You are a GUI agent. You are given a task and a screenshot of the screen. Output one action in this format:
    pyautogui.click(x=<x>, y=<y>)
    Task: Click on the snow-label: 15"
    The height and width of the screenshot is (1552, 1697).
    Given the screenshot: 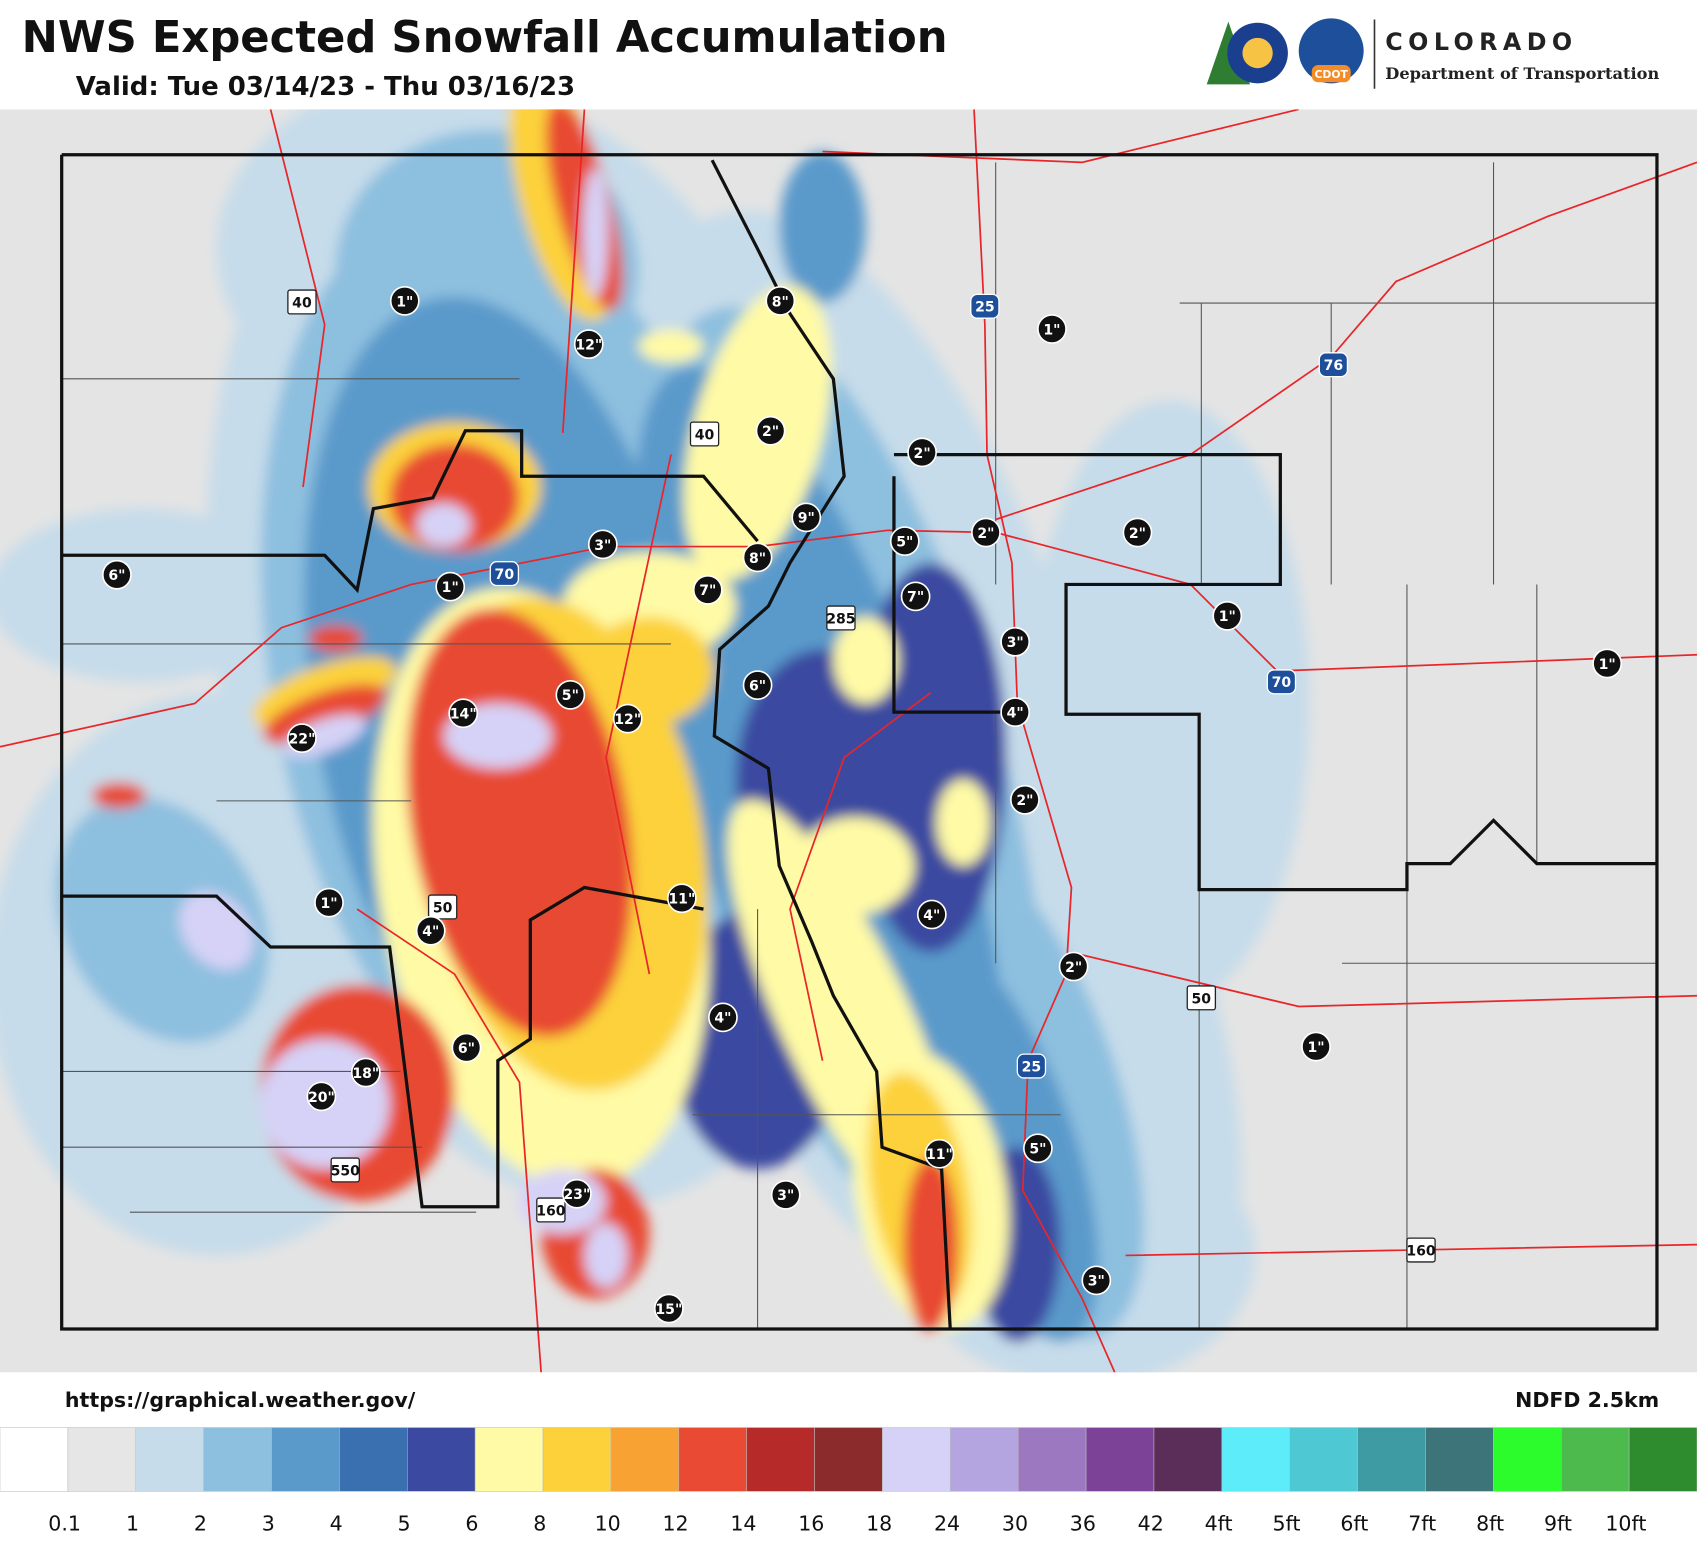 What is the action you would take?
    pyautogui.click(x=668, y=1310)
    